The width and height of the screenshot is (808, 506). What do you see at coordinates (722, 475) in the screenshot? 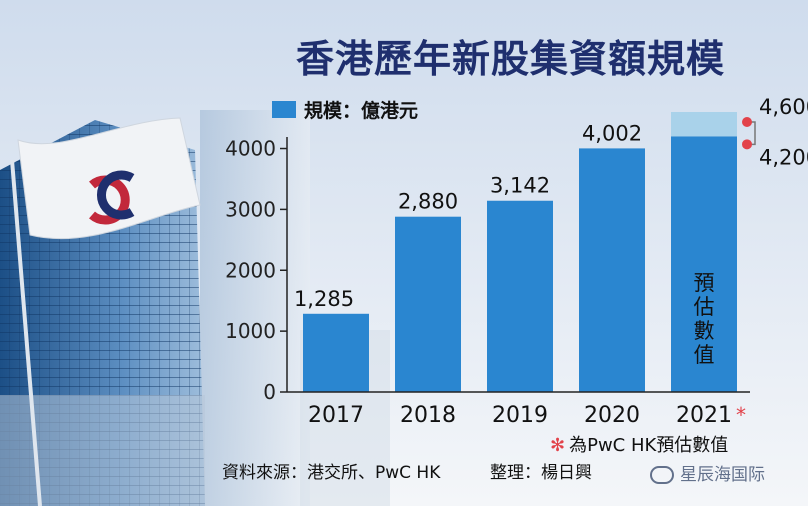
I see `watermark-text: 星辰海国际` at bounding box center [722, 475].